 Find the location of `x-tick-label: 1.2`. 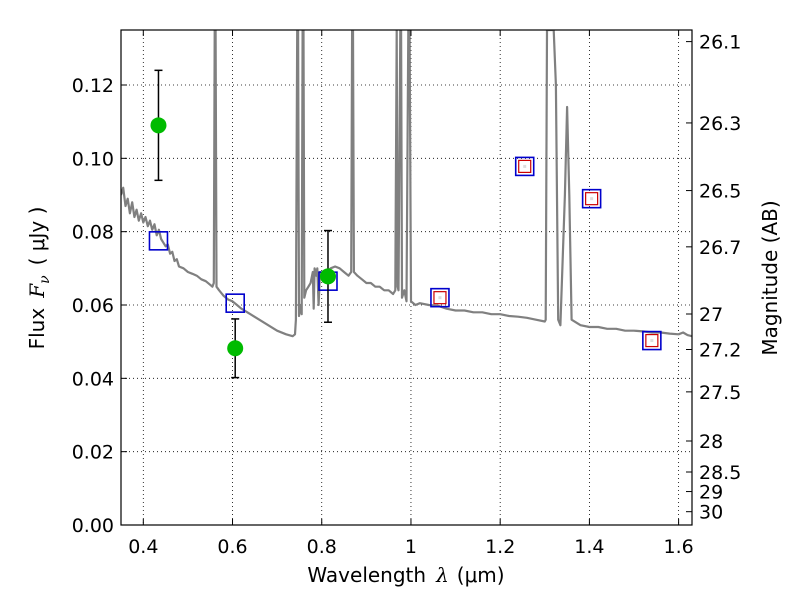

x-tick-label: 1.2 is located at coordinates (500, 547).